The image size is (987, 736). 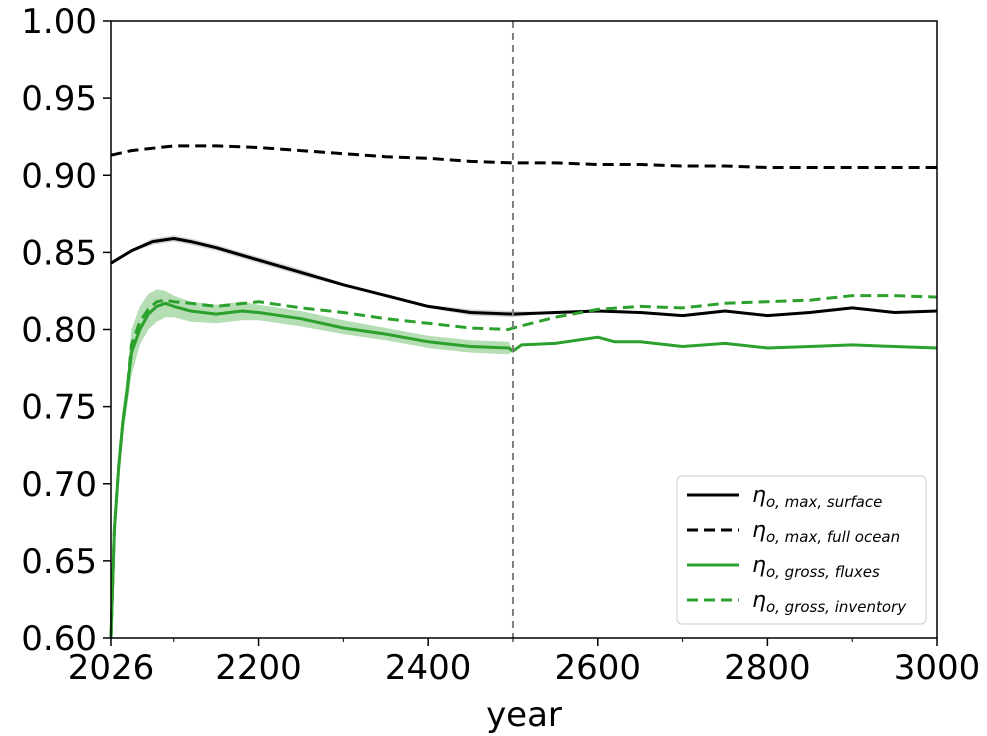 I want to click on x-tick-label: 2026, so click(x=111, y=668).